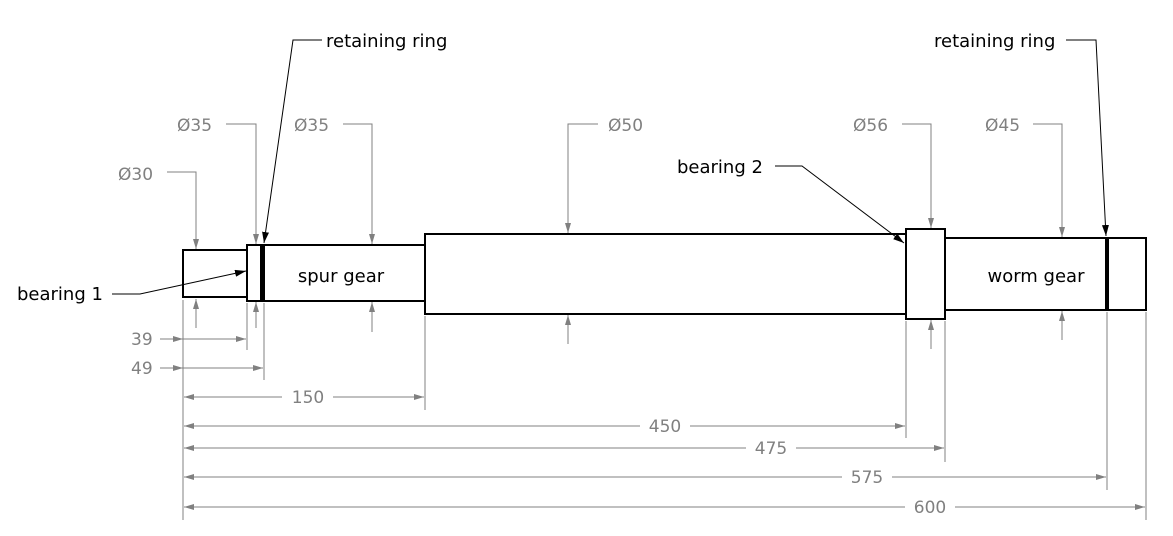 The width and height of the screenshot is (1173, 536). I want to click on label-worm-gear: worm gear, so click(1036, 276).